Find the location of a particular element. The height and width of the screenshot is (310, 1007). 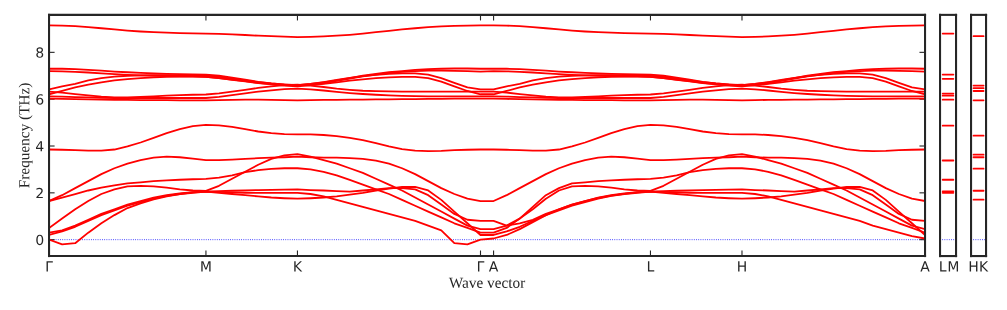

y-tick-label: 2 is located at coordinates (39, 193).